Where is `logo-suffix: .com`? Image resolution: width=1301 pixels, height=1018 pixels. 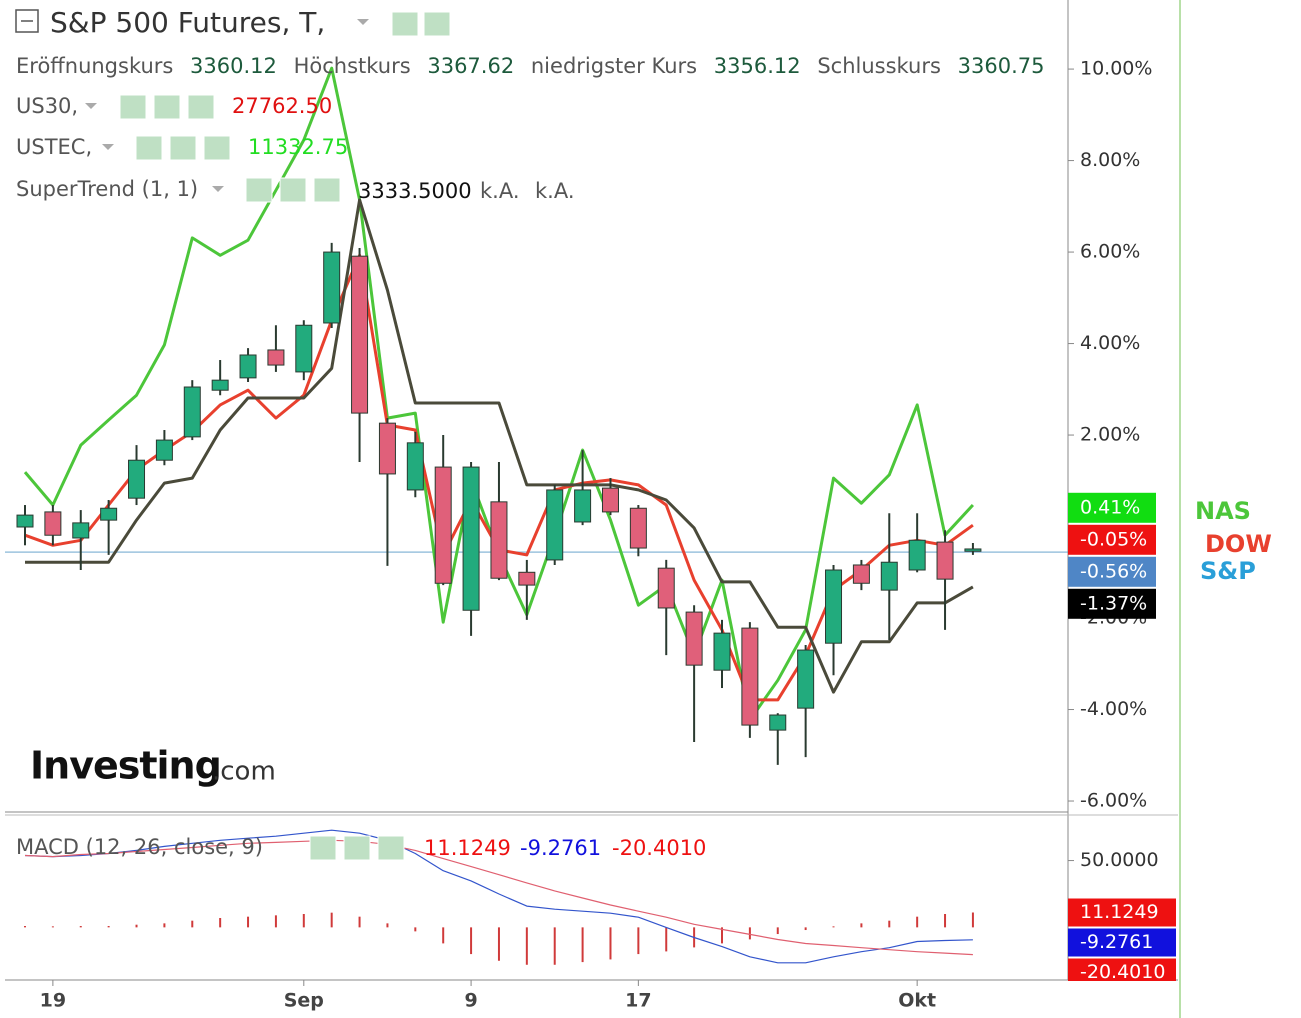
logo-suffix: .com is located at coordinates (244, 772).